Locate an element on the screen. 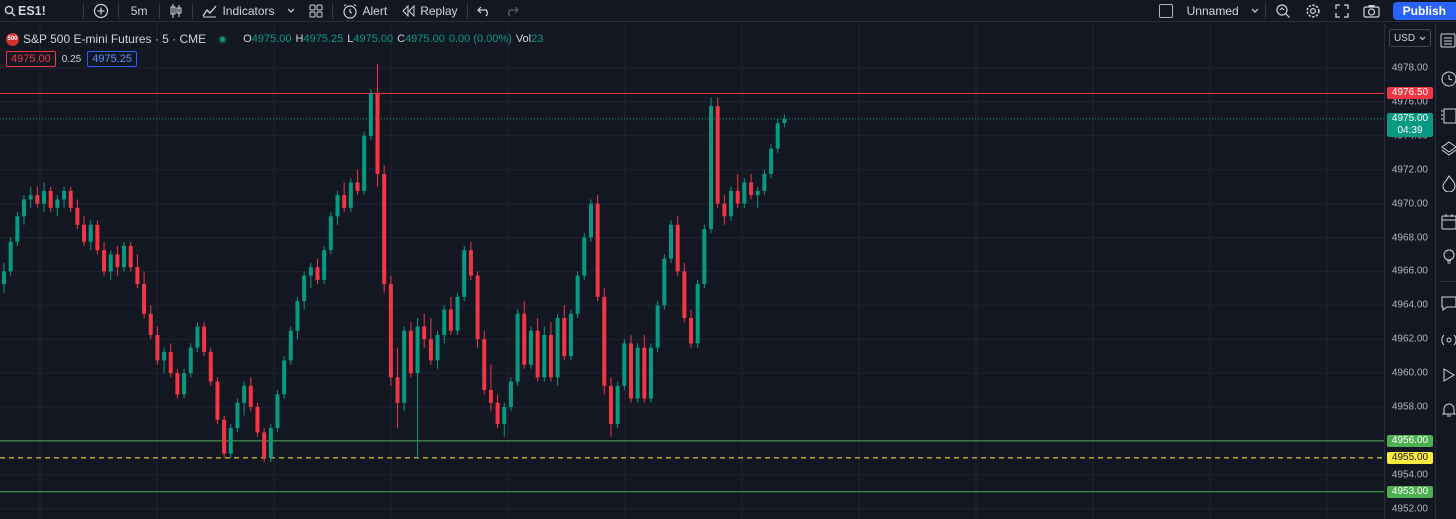  ideas-icon is located at coordinates (1448, 256).